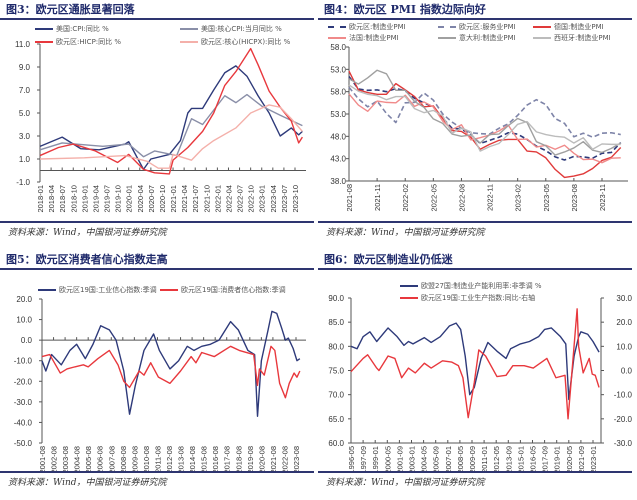 The width and height of the screenshot is (637, 500). What do you see at coordinates (336, 298) in the screenshot?
I see `y-tick-label: 90.0` at bounding box center [336, 298].